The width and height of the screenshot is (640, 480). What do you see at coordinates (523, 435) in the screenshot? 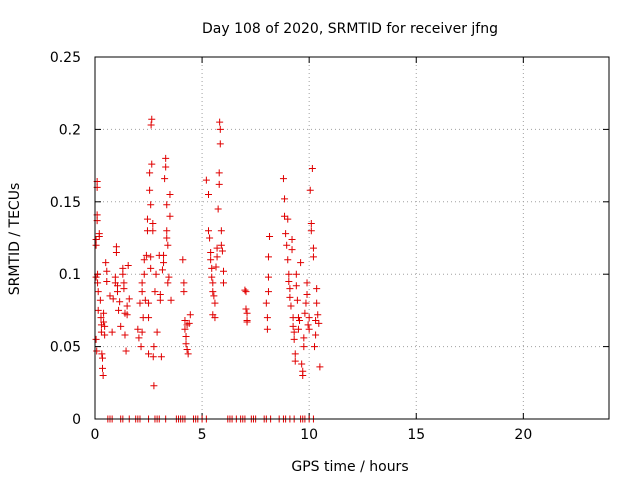
I see `x-tick-label: 20` at bounding box center [523, 435].